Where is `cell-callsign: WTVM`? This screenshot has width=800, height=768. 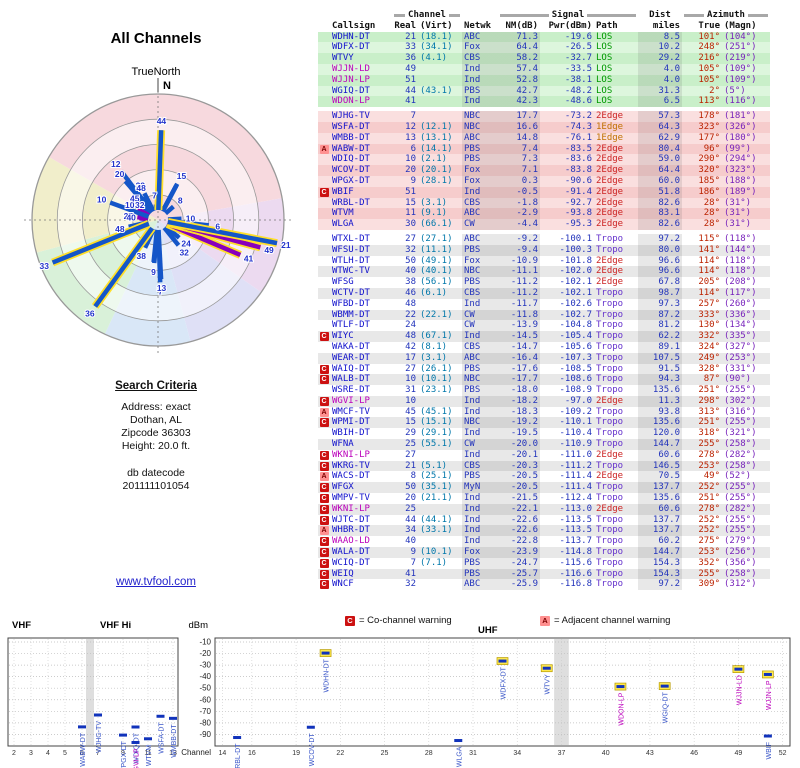 cell-callsign: WTVM is located at coordinates (343, 213).